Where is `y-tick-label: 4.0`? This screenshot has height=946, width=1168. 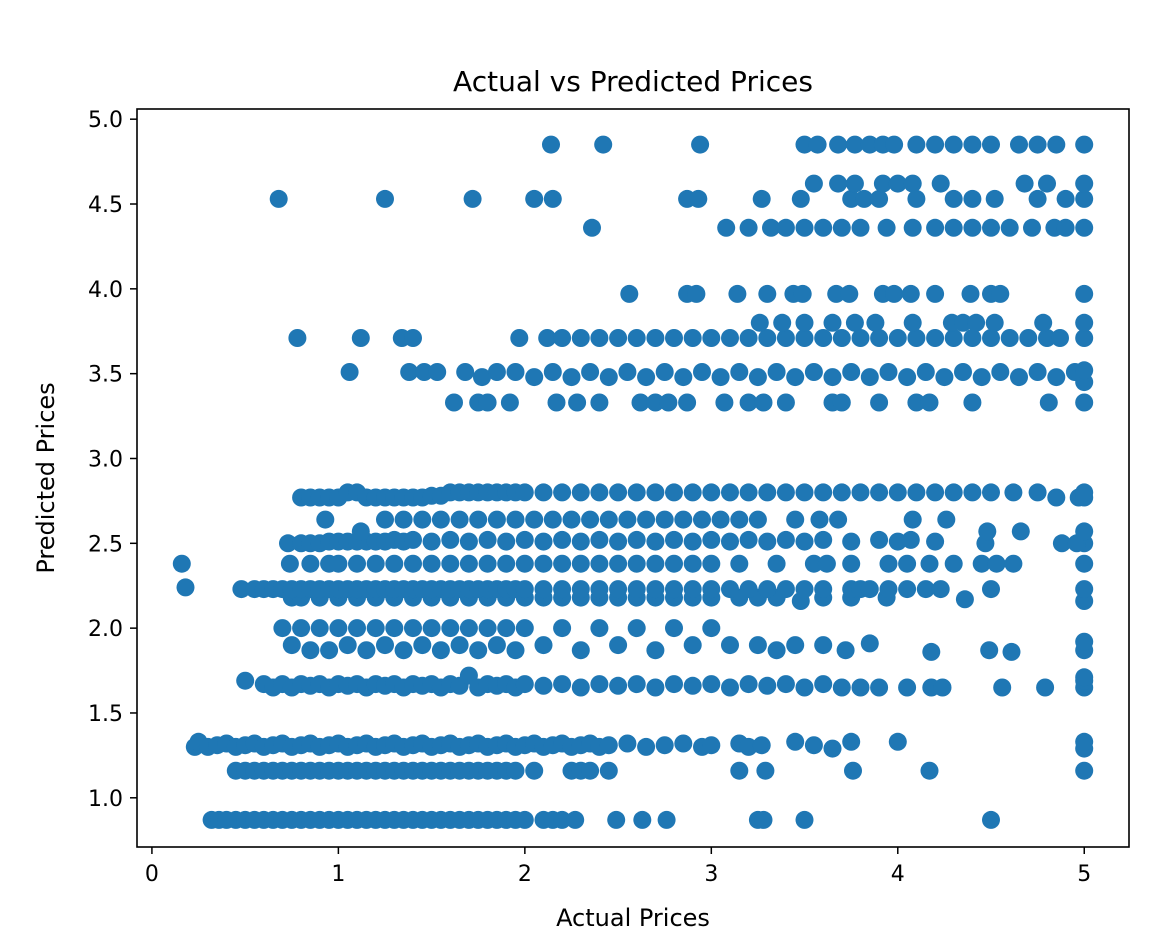
y-tick-label: 4.0 is located at coordinates (105, 290).